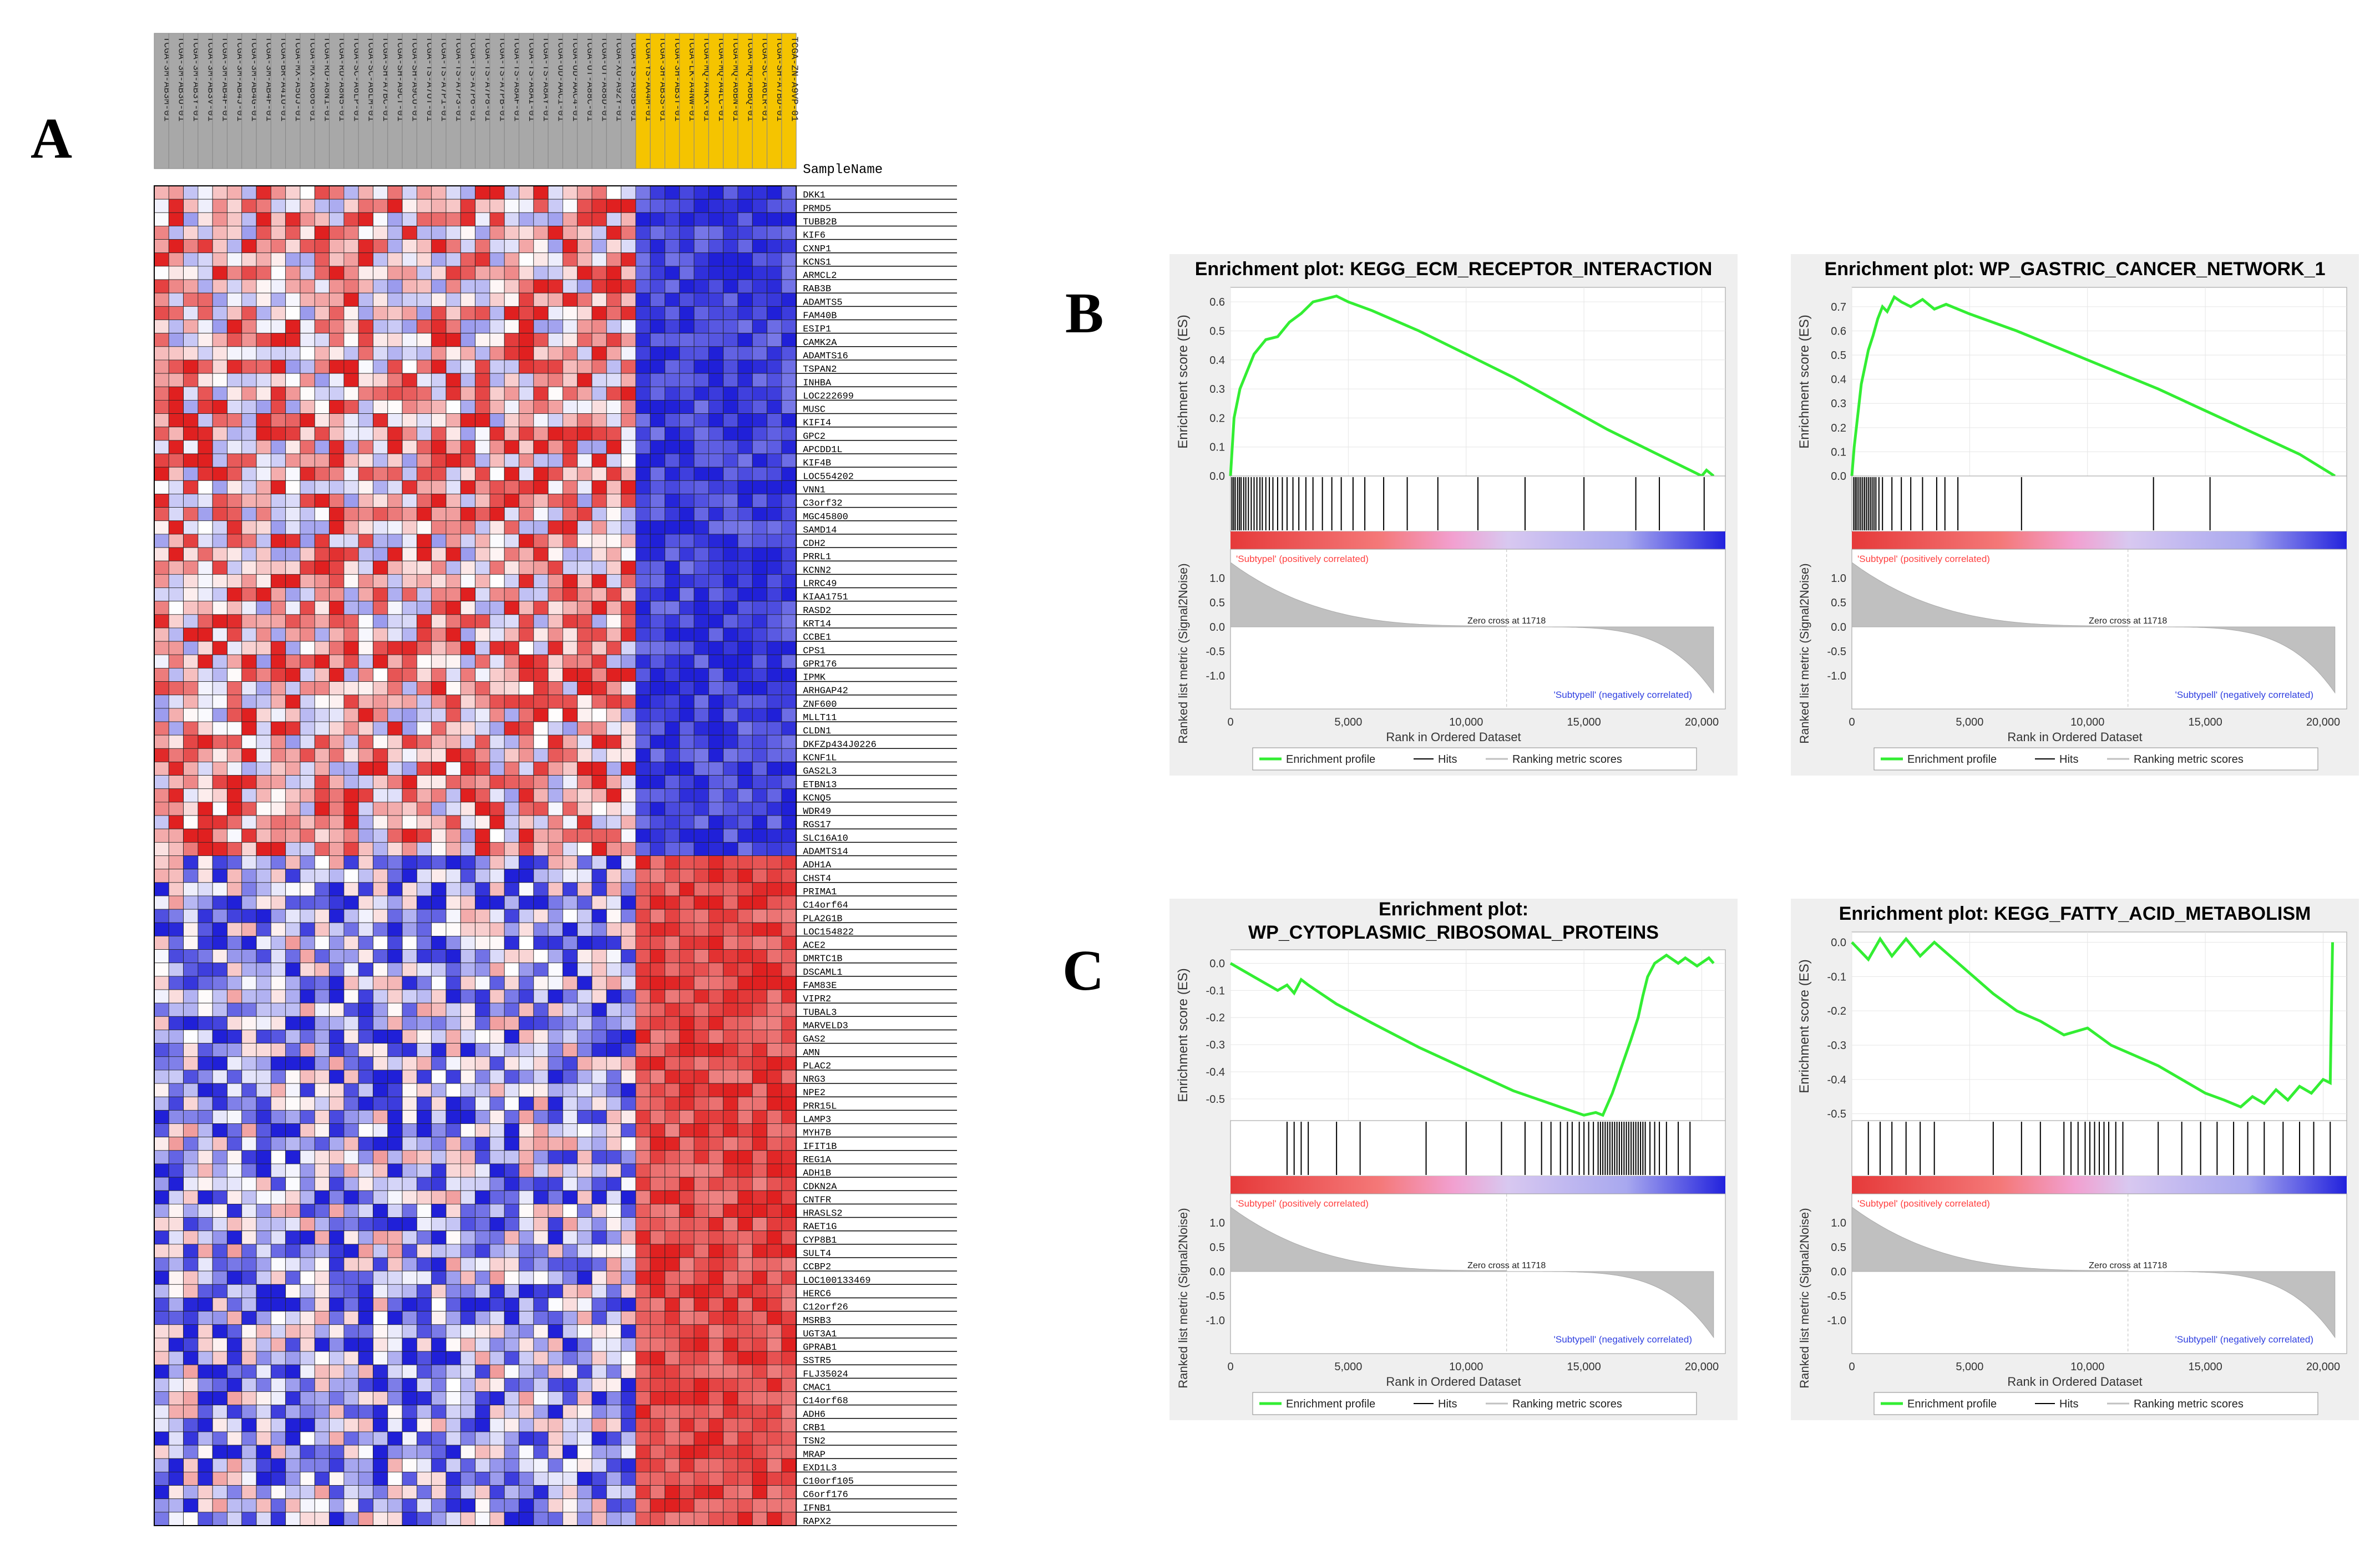 This screenshot has width=2380, height=1550. I want to click on sample-group-bar, so click(263, 101).